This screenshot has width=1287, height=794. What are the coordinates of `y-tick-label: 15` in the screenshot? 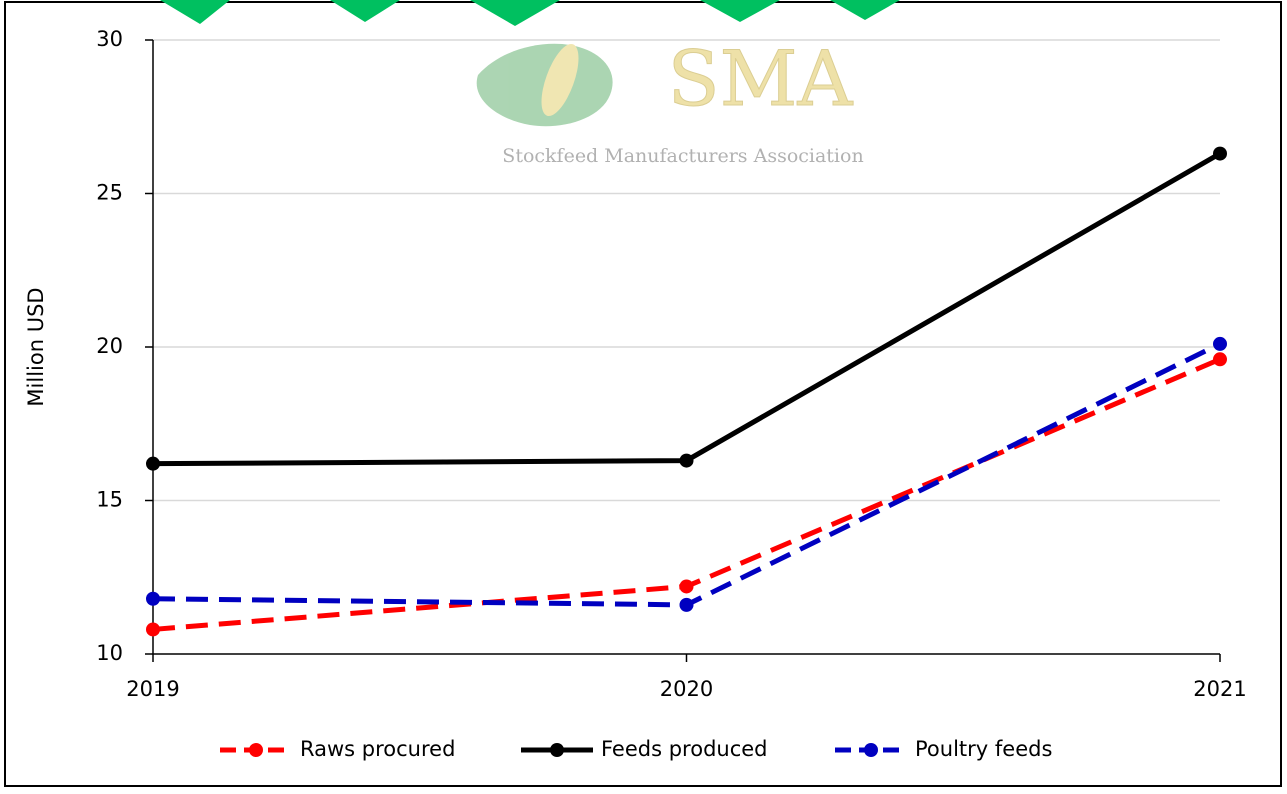 It's located at (109, 500).